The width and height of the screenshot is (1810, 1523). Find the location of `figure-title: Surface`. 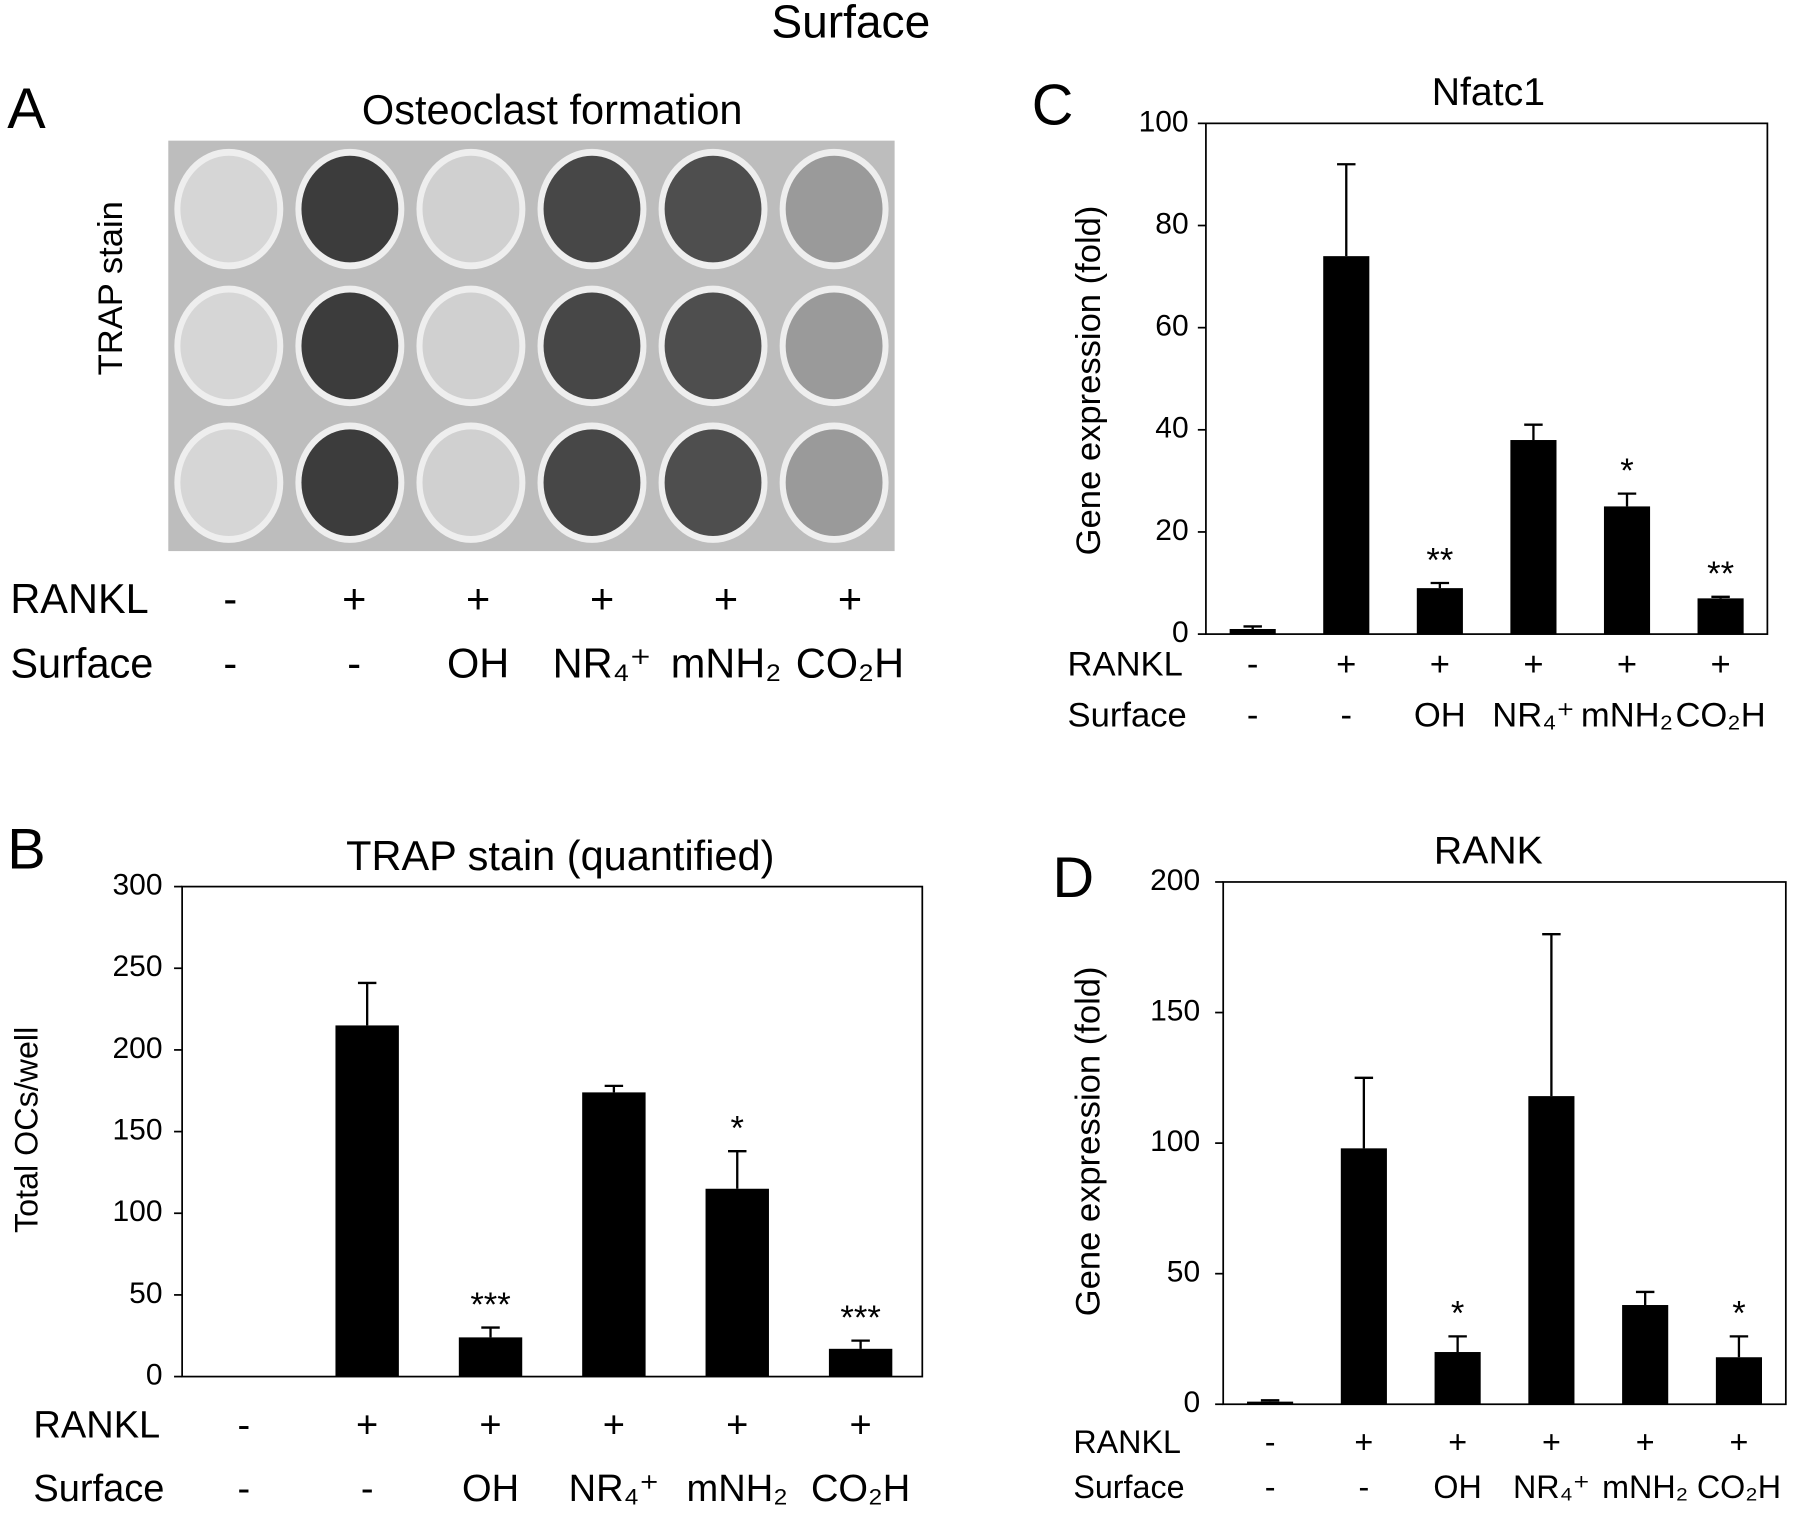

figure-title: Surface is located at coordinates (850, 24).